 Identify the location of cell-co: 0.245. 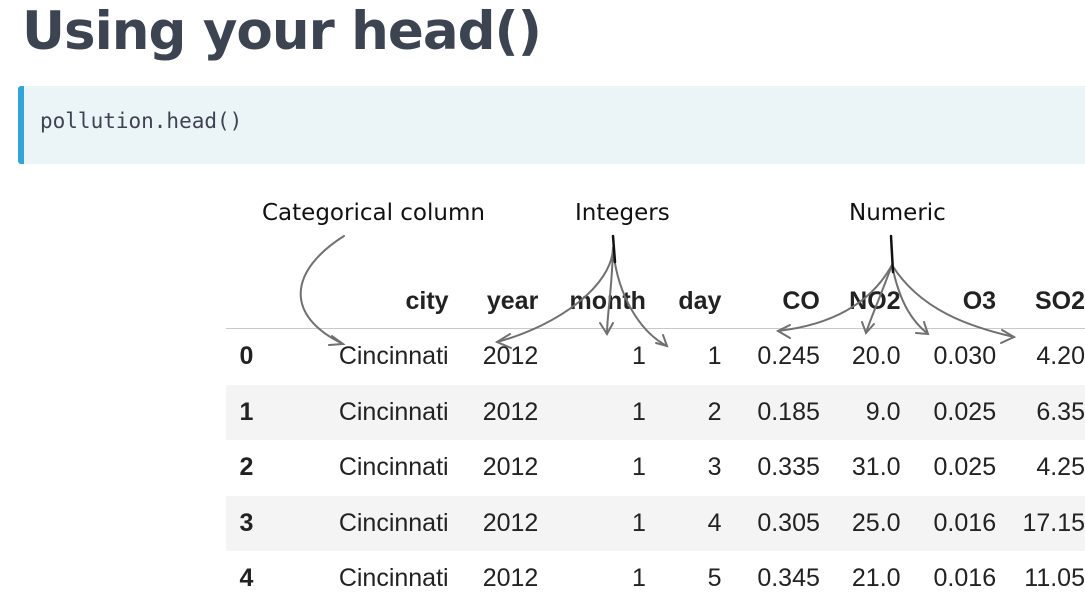
(788, 356).